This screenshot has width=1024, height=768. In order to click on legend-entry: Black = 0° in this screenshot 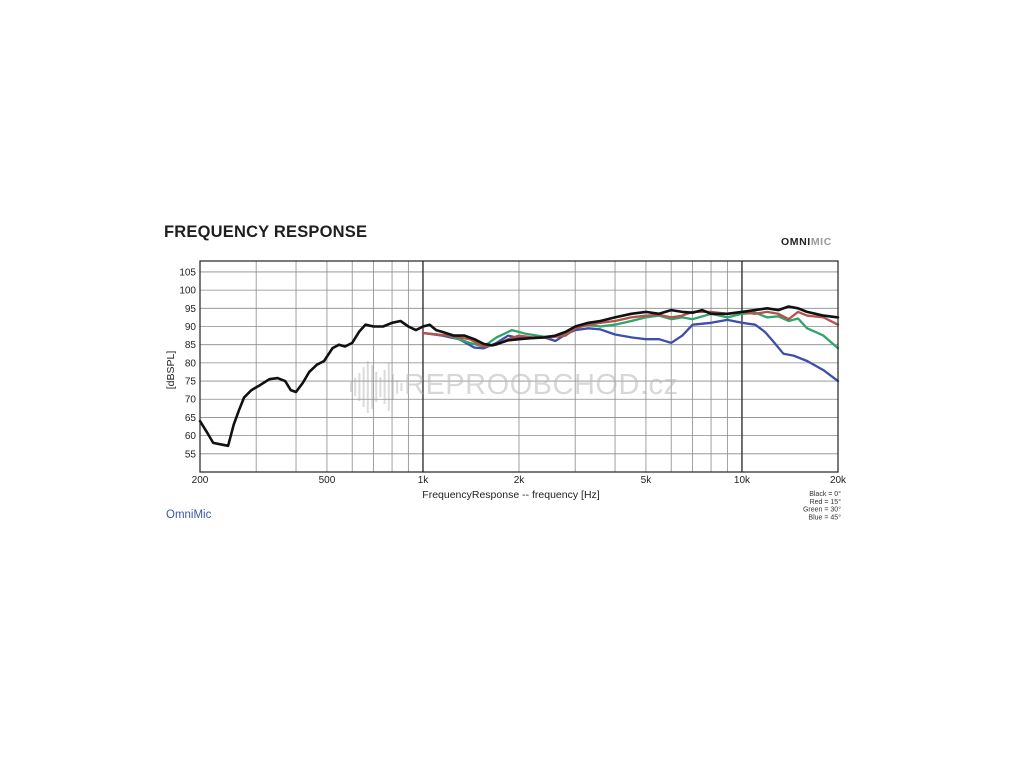, I will do `click(825, 494)`.